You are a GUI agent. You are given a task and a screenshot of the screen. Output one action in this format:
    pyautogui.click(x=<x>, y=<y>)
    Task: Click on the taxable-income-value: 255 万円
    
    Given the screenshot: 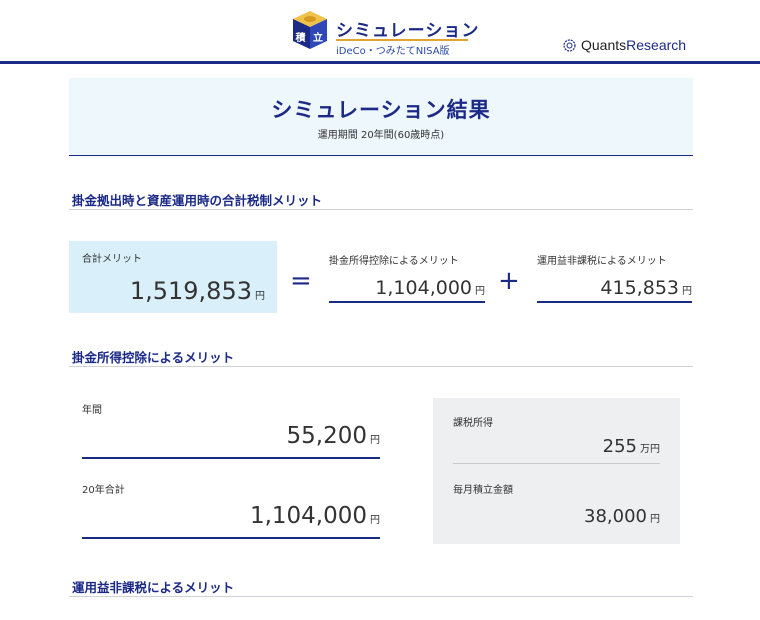 What is the action you would take?
    pyautogui.click(x=631, y=446)
    